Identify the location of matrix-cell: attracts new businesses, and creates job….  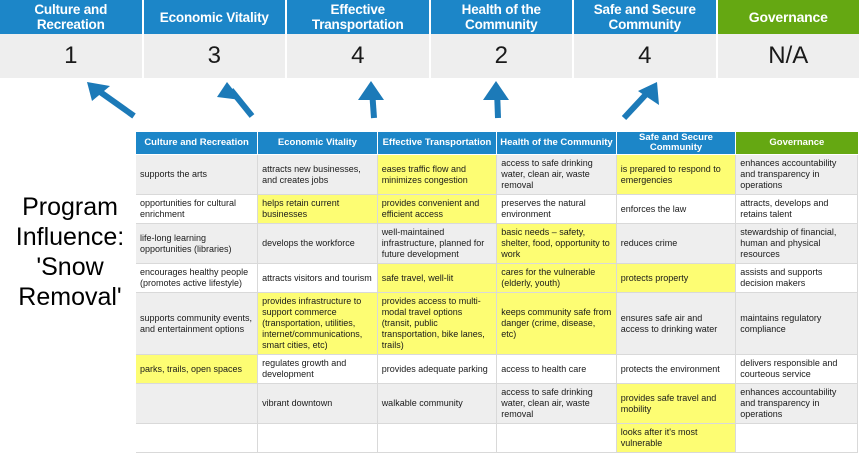
(317, 174).